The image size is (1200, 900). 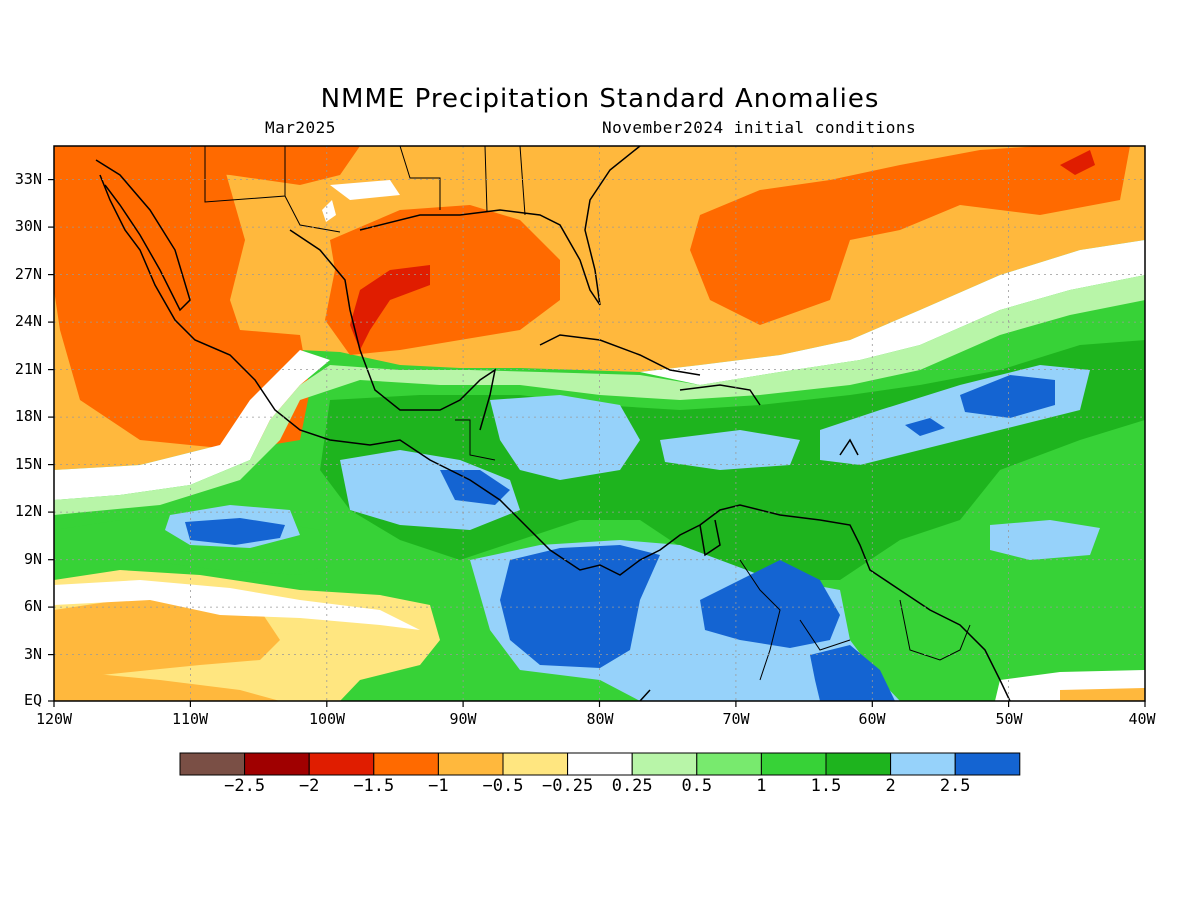 What do you see at coordinates (28, 416) in the screenshot?
I see `lat-label-18n: 18N` at bounding box center [28, 416].